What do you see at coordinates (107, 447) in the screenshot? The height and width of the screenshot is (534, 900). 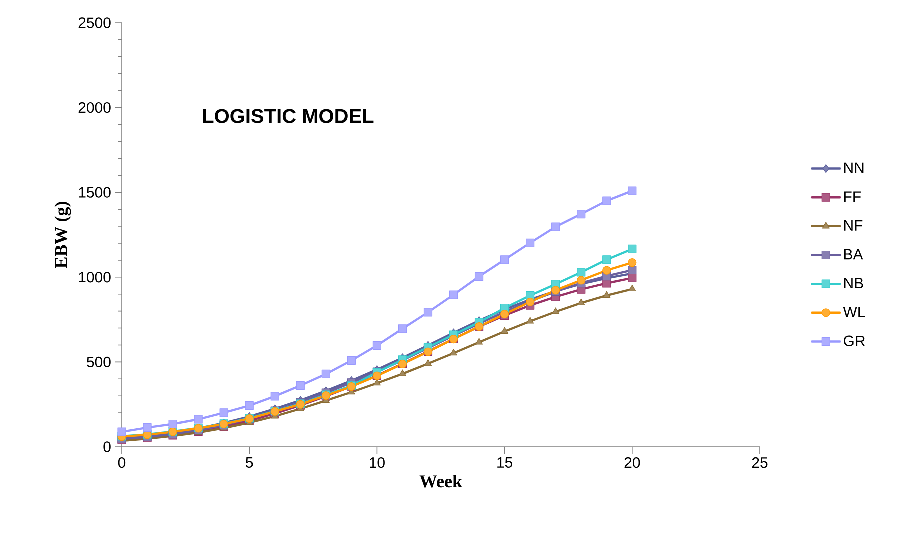 I see `y-tick-label: 0` at bounding box center [107, 447].